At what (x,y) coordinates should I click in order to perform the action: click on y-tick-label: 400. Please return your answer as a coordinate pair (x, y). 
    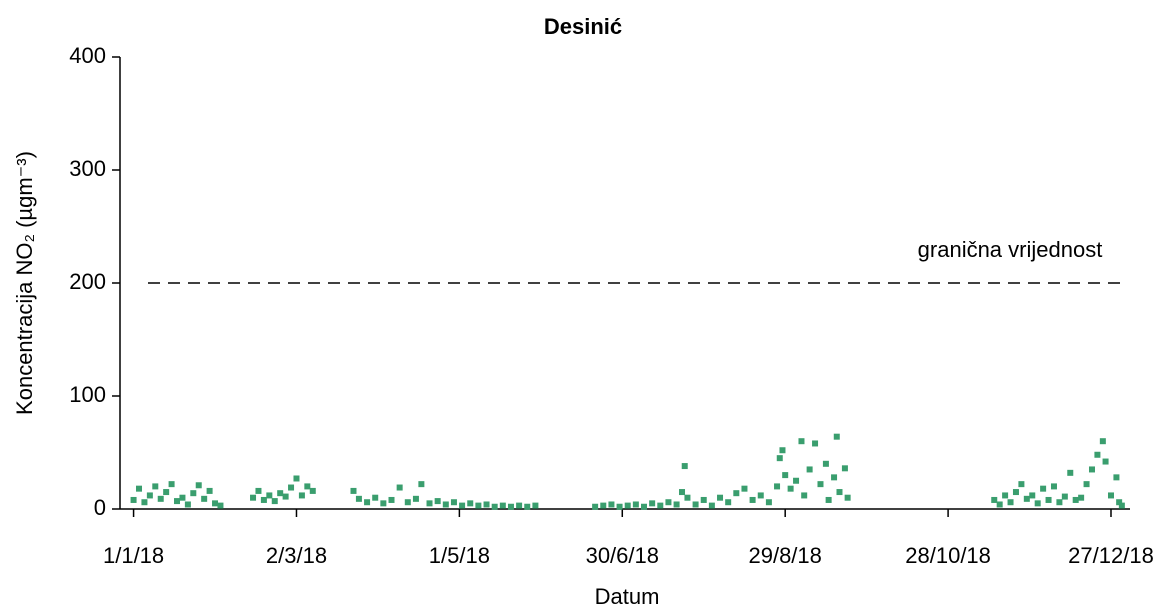
    Looking at the image, I should click on (87, 55).